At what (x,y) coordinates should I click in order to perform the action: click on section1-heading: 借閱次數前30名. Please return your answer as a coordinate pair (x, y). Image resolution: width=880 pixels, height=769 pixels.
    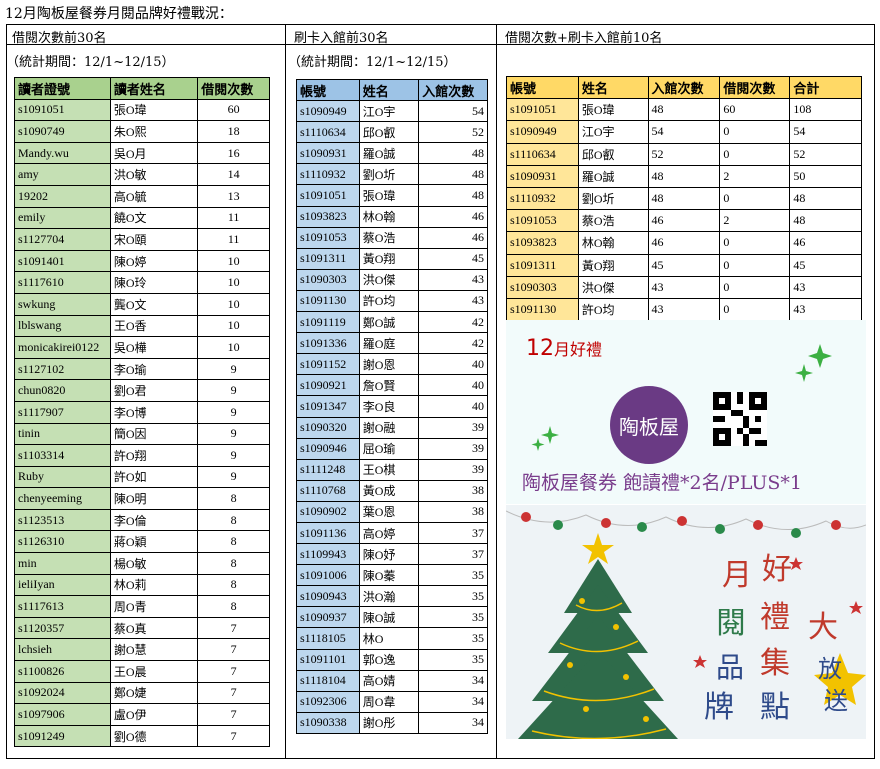
    Looking at the image, I should click on (59, 38).